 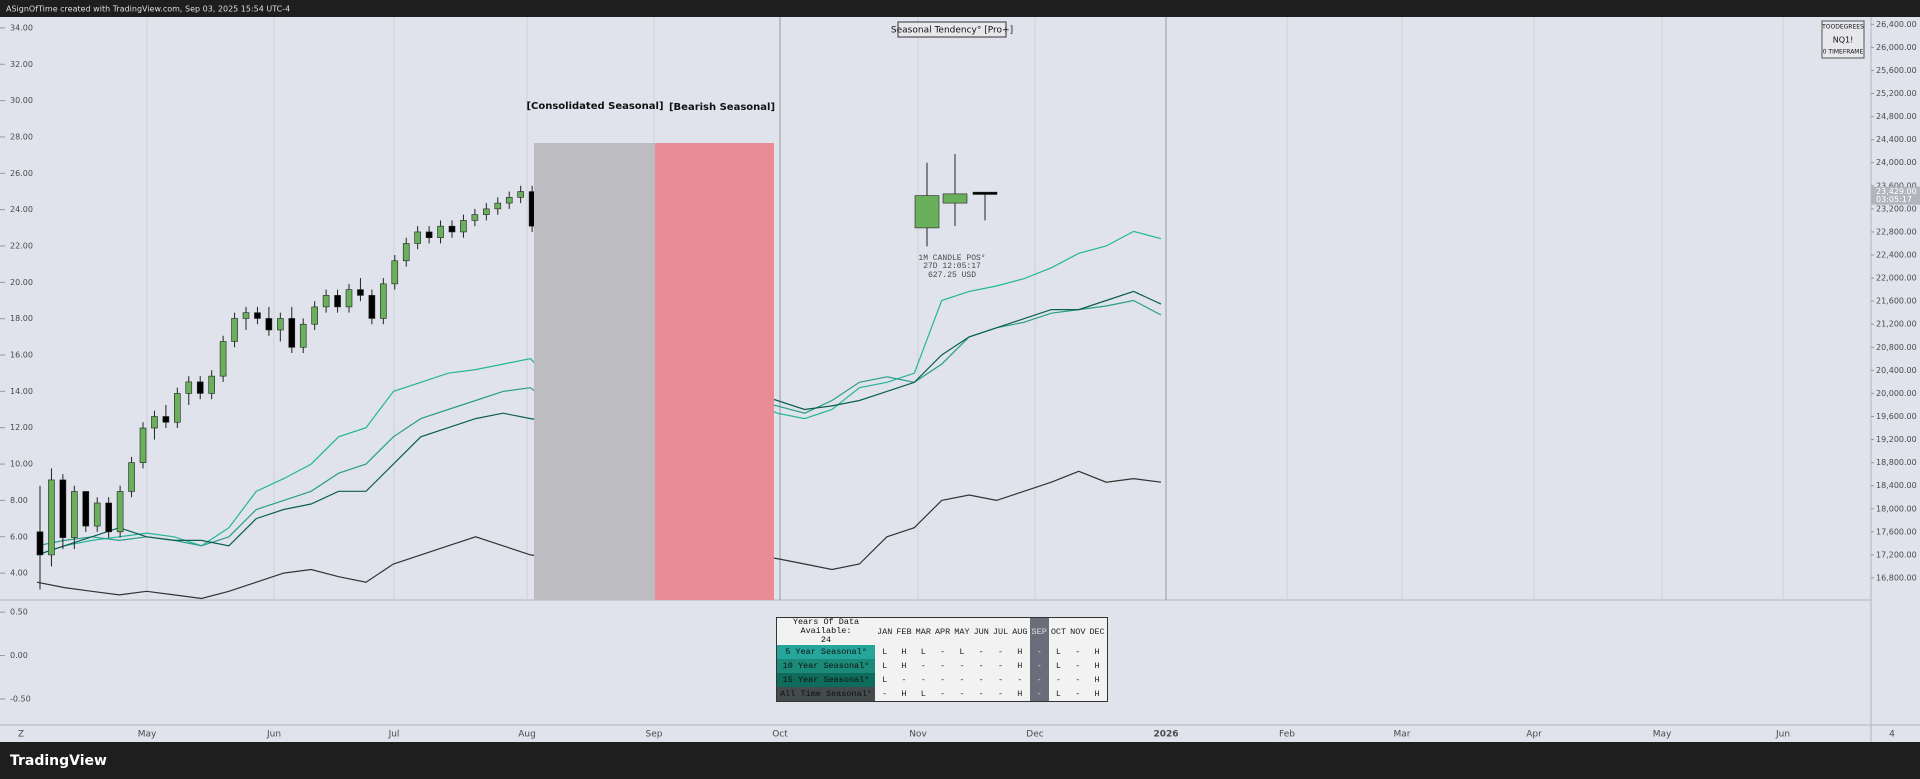 What do you see at coordinates (780, 735) in the screenshot?
I see `x-tick-label: Oct` at bounding box center [780, 735].